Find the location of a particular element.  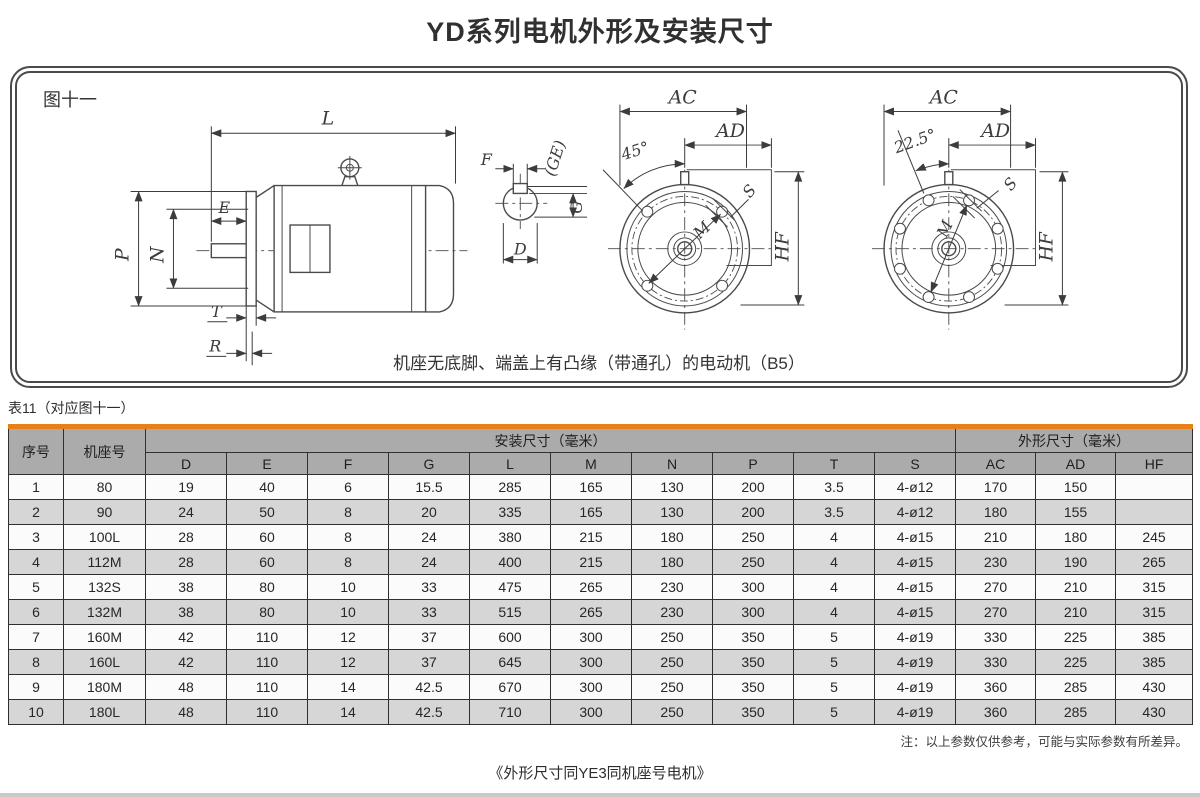

table-cell: 155 is located at coordinates (1076, 512).